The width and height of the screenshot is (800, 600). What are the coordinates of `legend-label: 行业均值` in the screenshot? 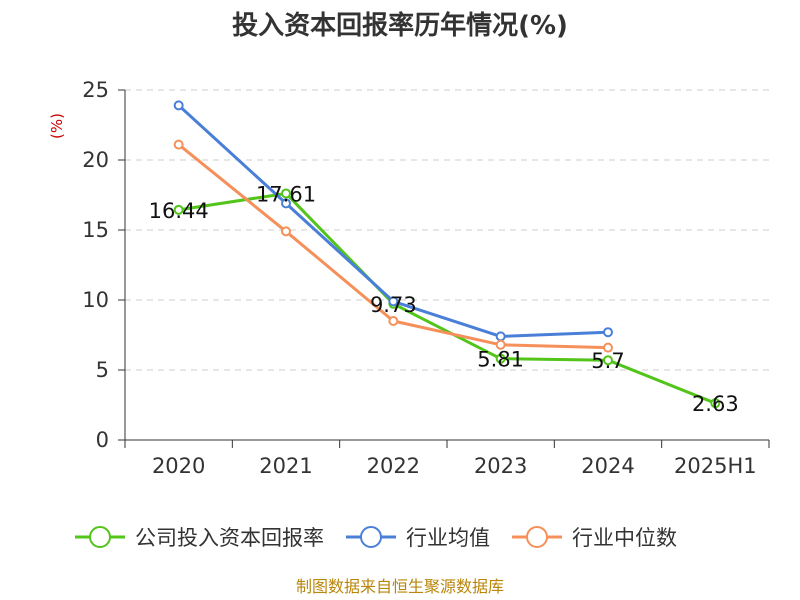 It's located at (448, 538).